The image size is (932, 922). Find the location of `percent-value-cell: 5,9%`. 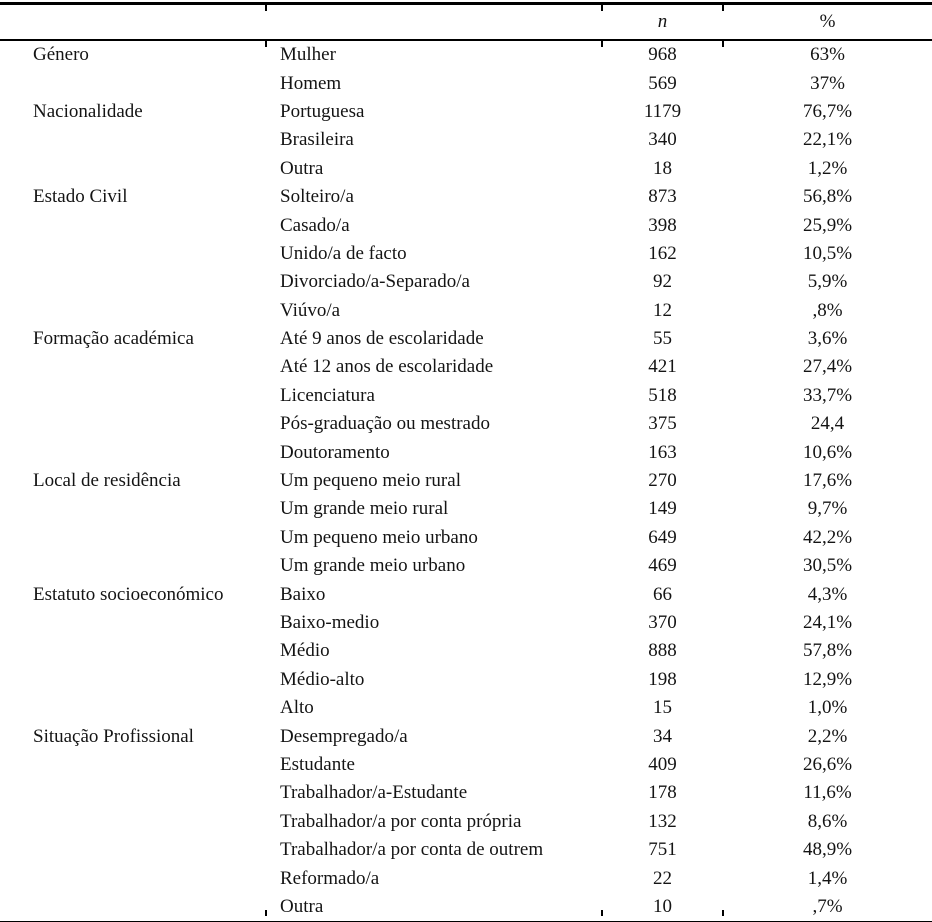

percent-value-cell: 5,9% is located at coordinates (827, 282).